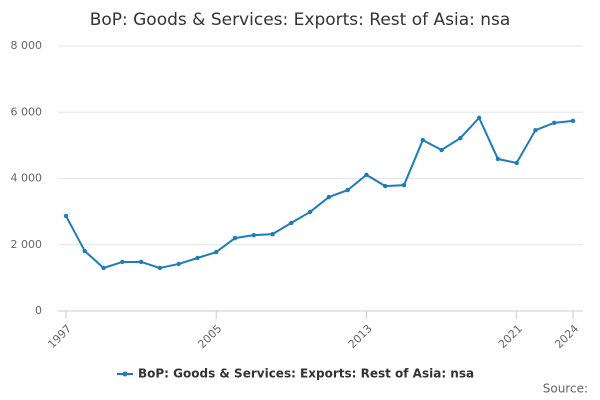 Image resolution: width=600 pixels, height=400 pixels. Describe the element at coordinates (59, 336) in the screenshot. I see `x-tick-label: 1997` at that location.